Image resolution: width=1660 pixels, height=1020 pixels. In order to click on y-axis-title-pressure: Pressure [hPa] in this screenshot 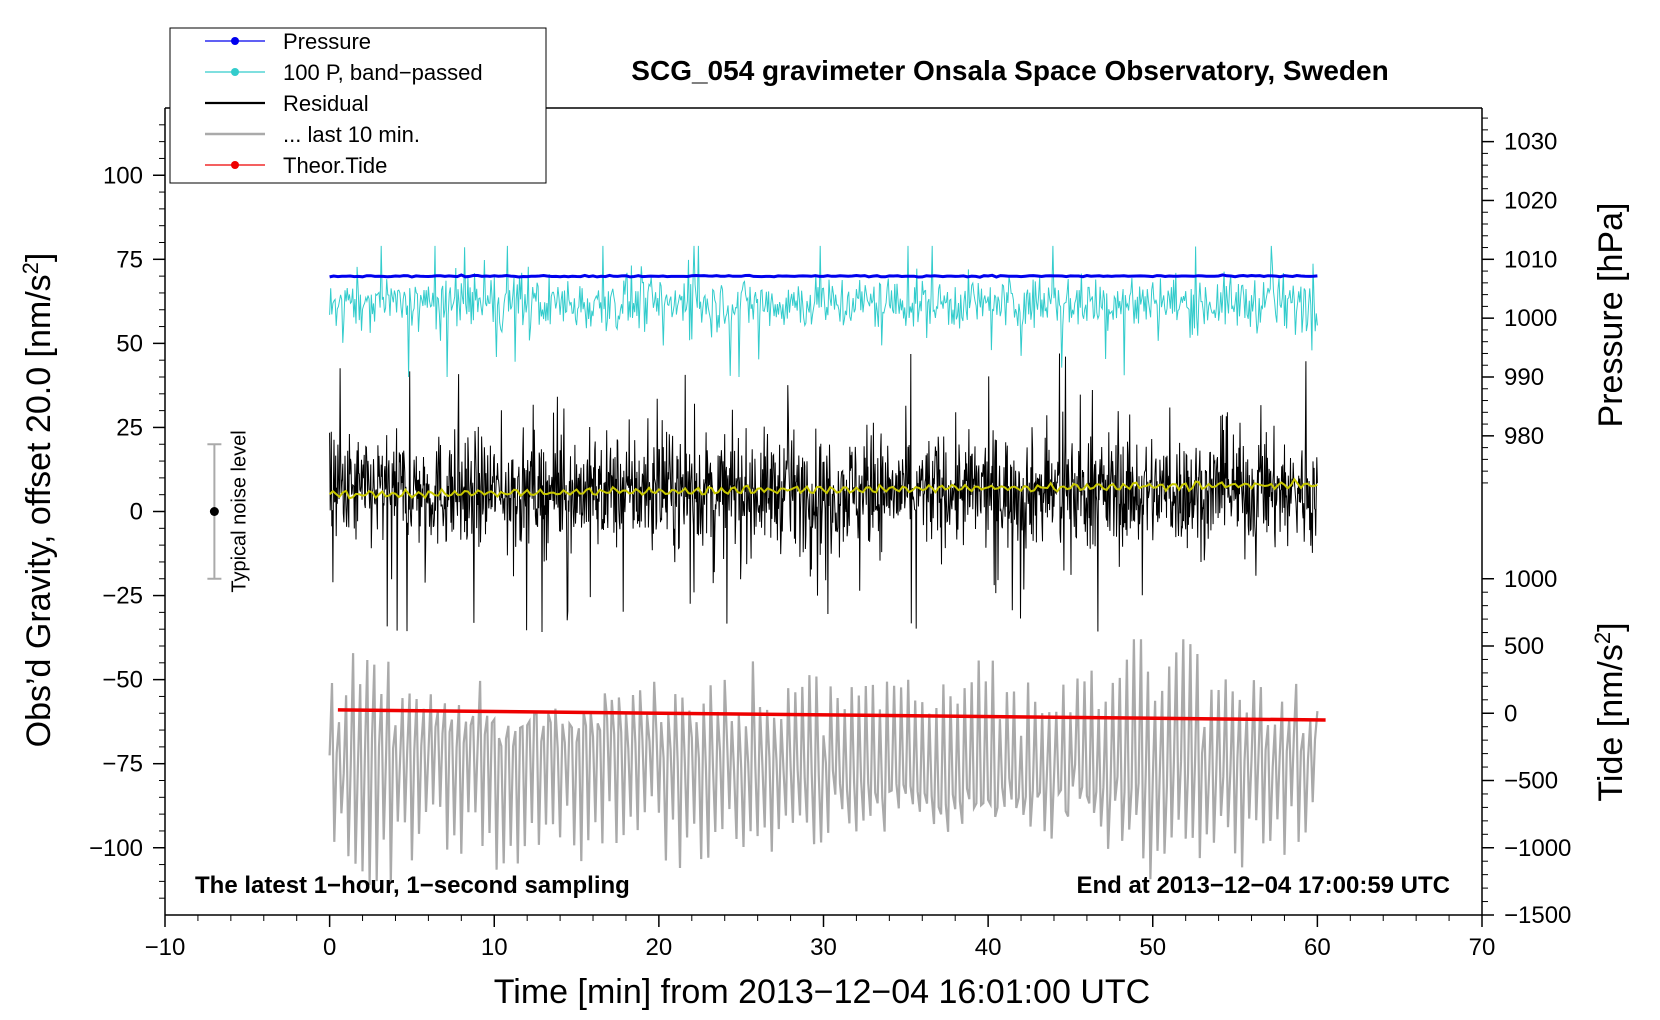, I will do `click(1611, 315)`.